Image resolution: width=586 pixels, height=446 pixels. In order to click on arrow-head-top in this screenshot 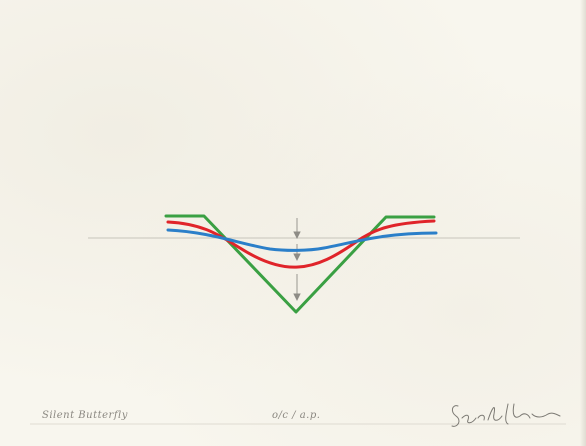, I will do `click(297, 235)`.